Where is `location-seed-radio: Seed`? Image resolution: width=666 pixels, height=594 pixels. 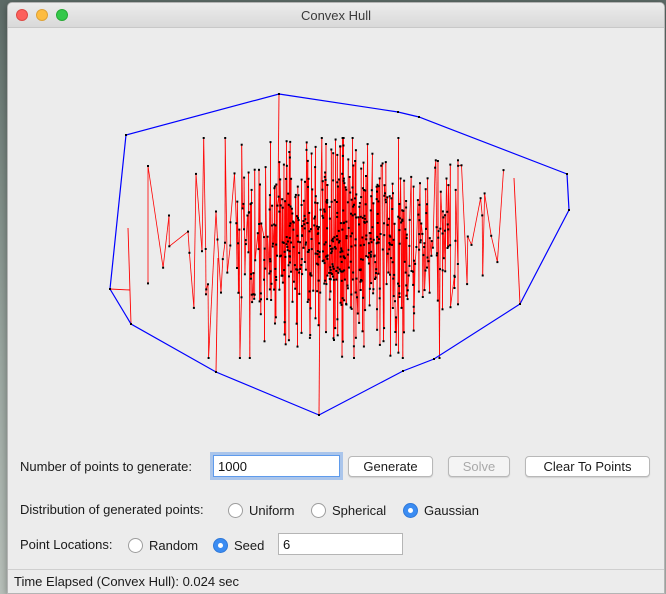
location-seed-radio: Seed is located at coordinates (243, 546).